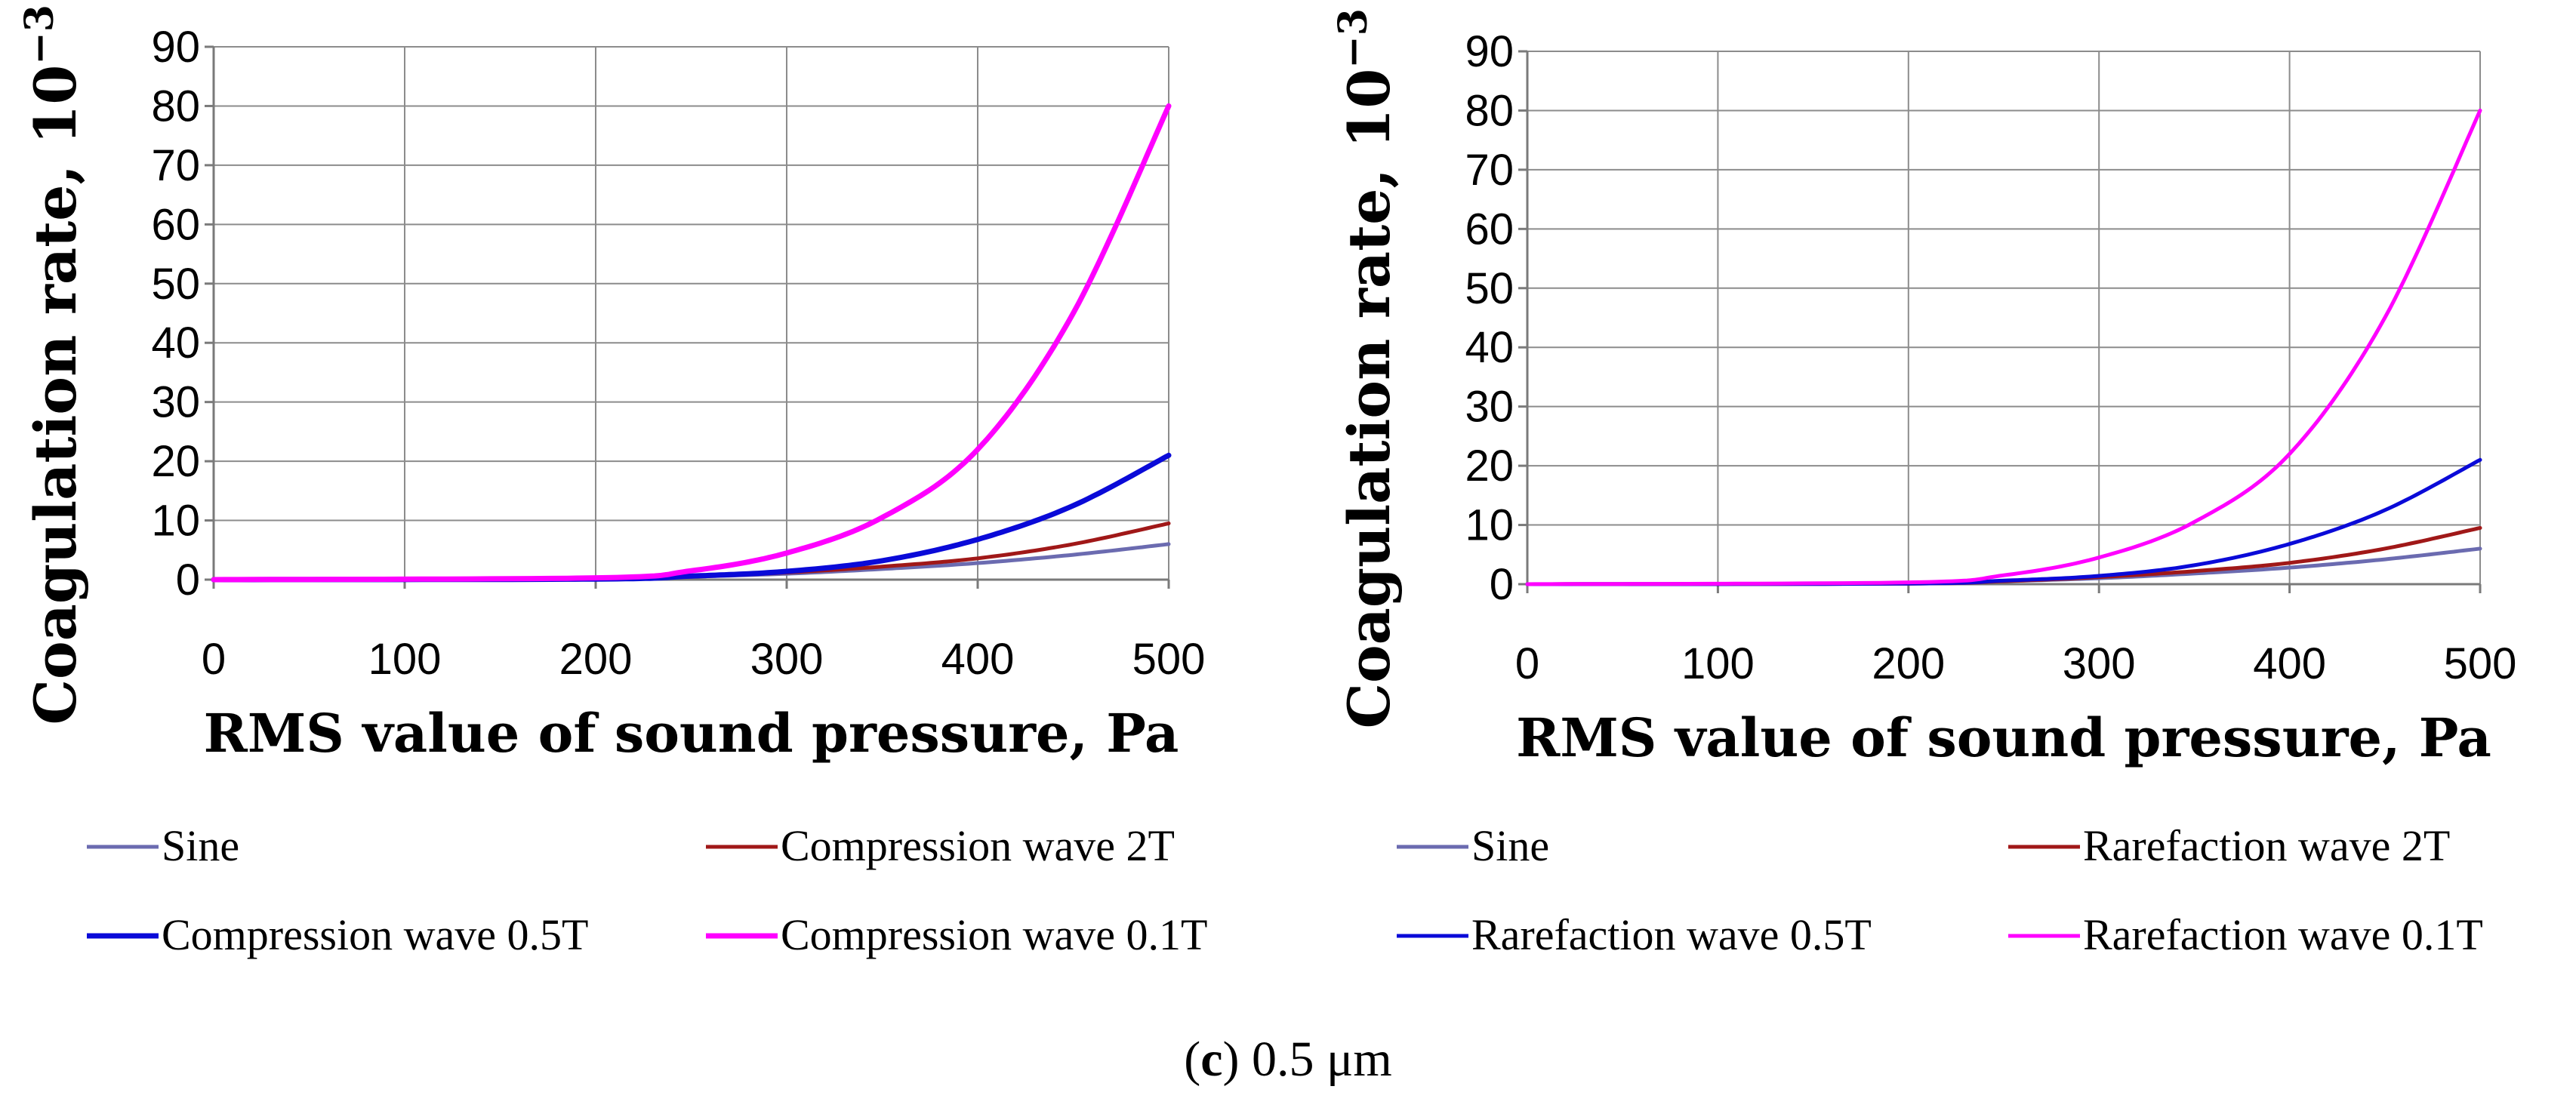 The height and width of the screenshot is (1114, 2576). What do you see at coordinates (1671, 935) in the screenshot?
I see `legend-label: Rarefaction wave 0.5T` at bounding box center [1671, 935].